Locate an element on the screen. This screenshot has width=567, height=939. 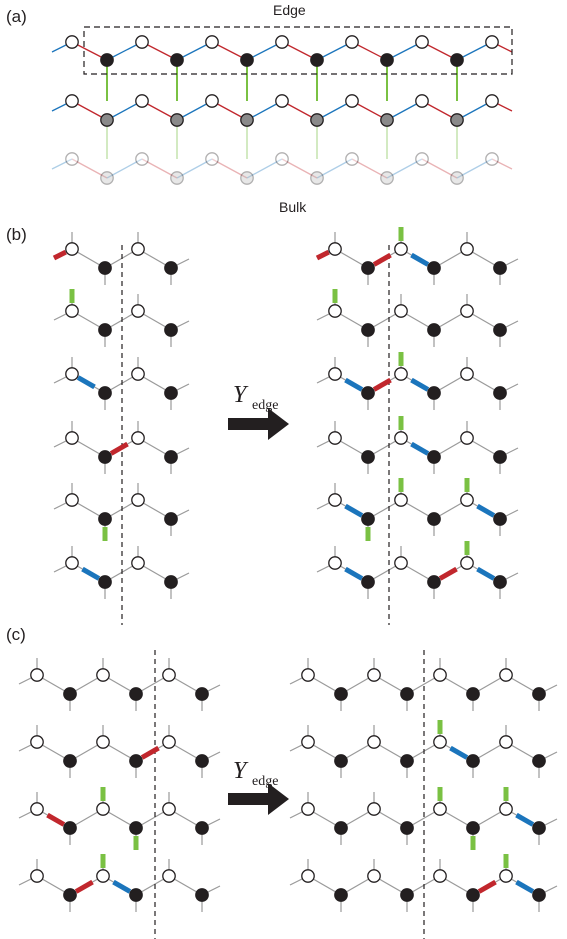
edge-label: Edge is located at coordinates (289, 10).